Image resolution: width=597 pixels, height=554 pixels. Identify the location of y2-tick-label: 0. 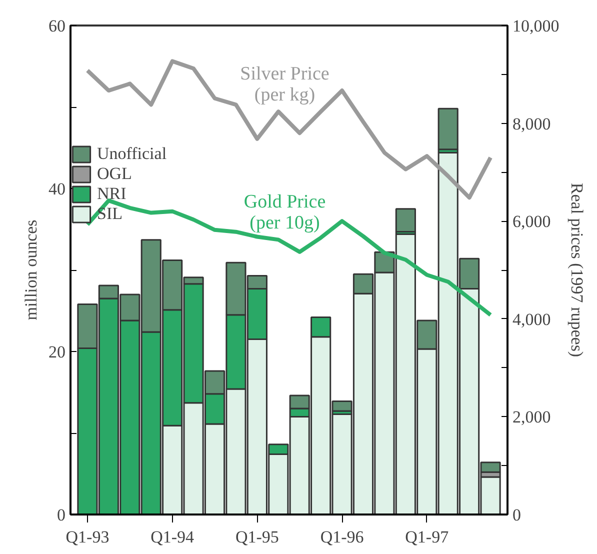
(516, 515).